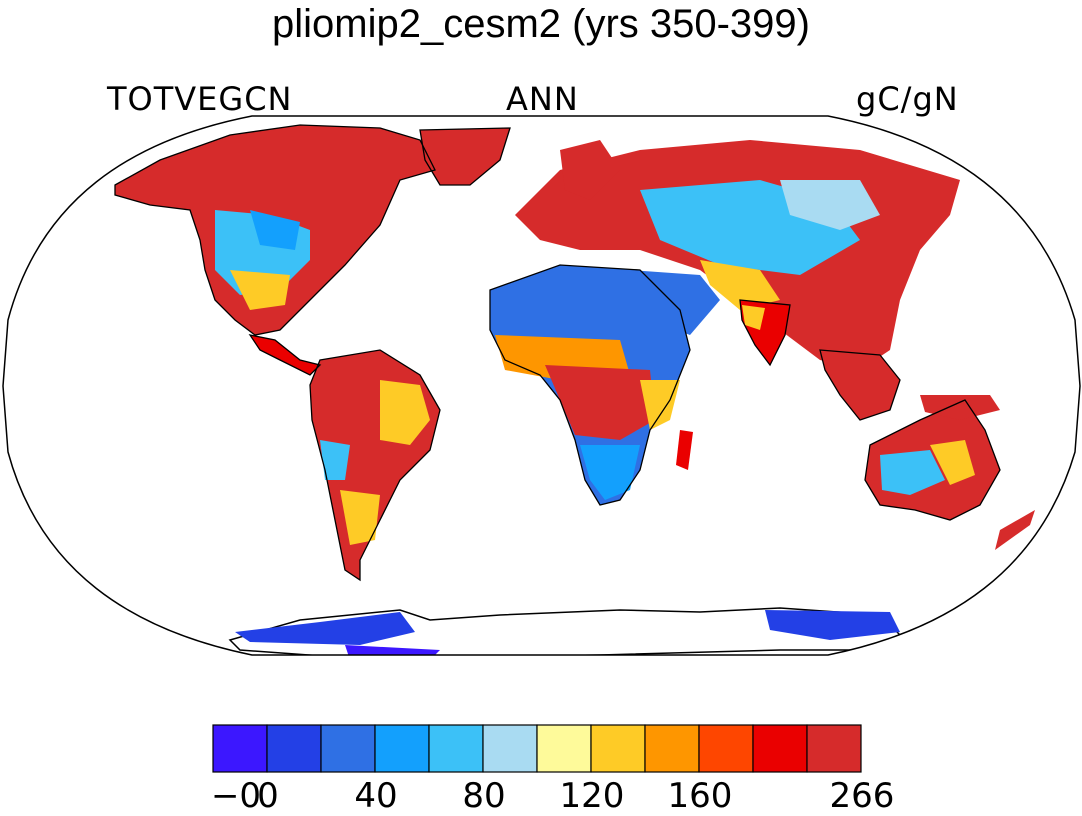 The width and height of the screenshot is (1082, 816). Describe the element at coordinates (700, 796) in the screenshot. I see `colorbar-tick-label: 160` at that location.